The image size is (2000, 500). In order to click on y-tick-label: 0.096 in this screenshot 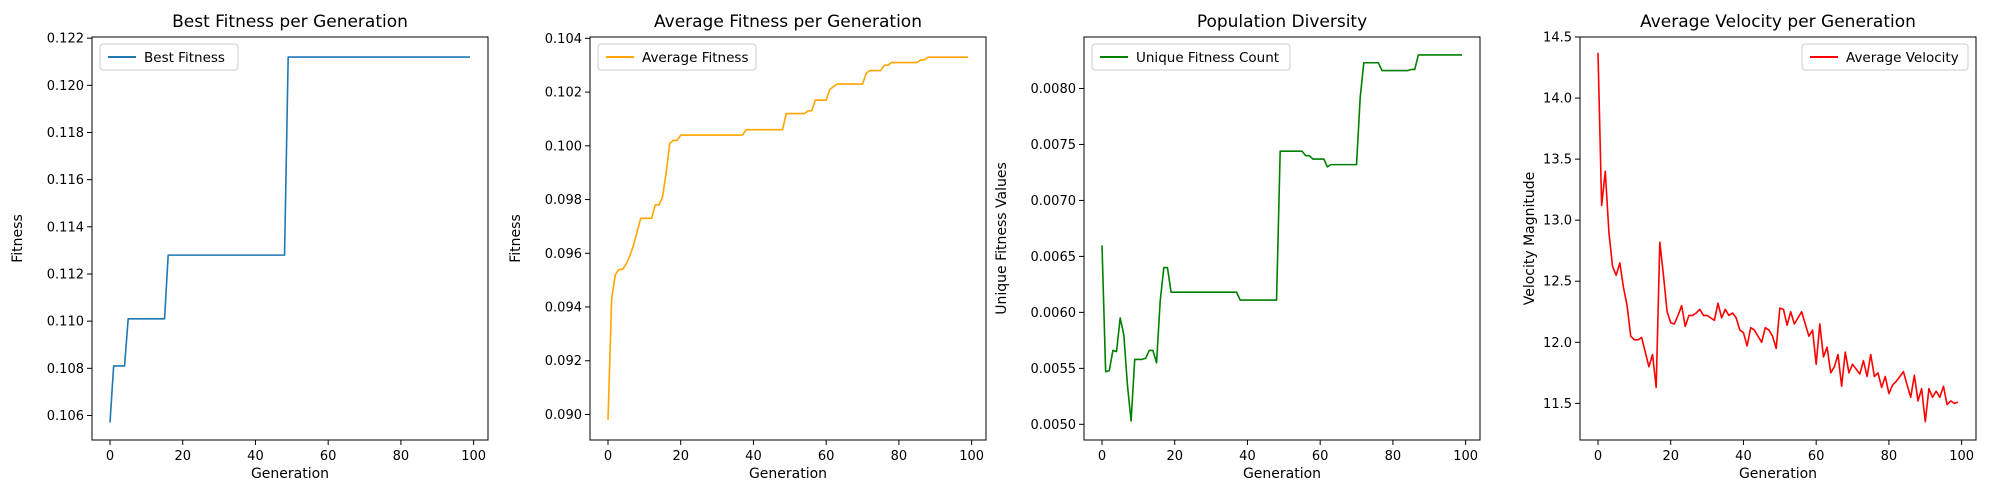, I will do `click(563, 254)`.